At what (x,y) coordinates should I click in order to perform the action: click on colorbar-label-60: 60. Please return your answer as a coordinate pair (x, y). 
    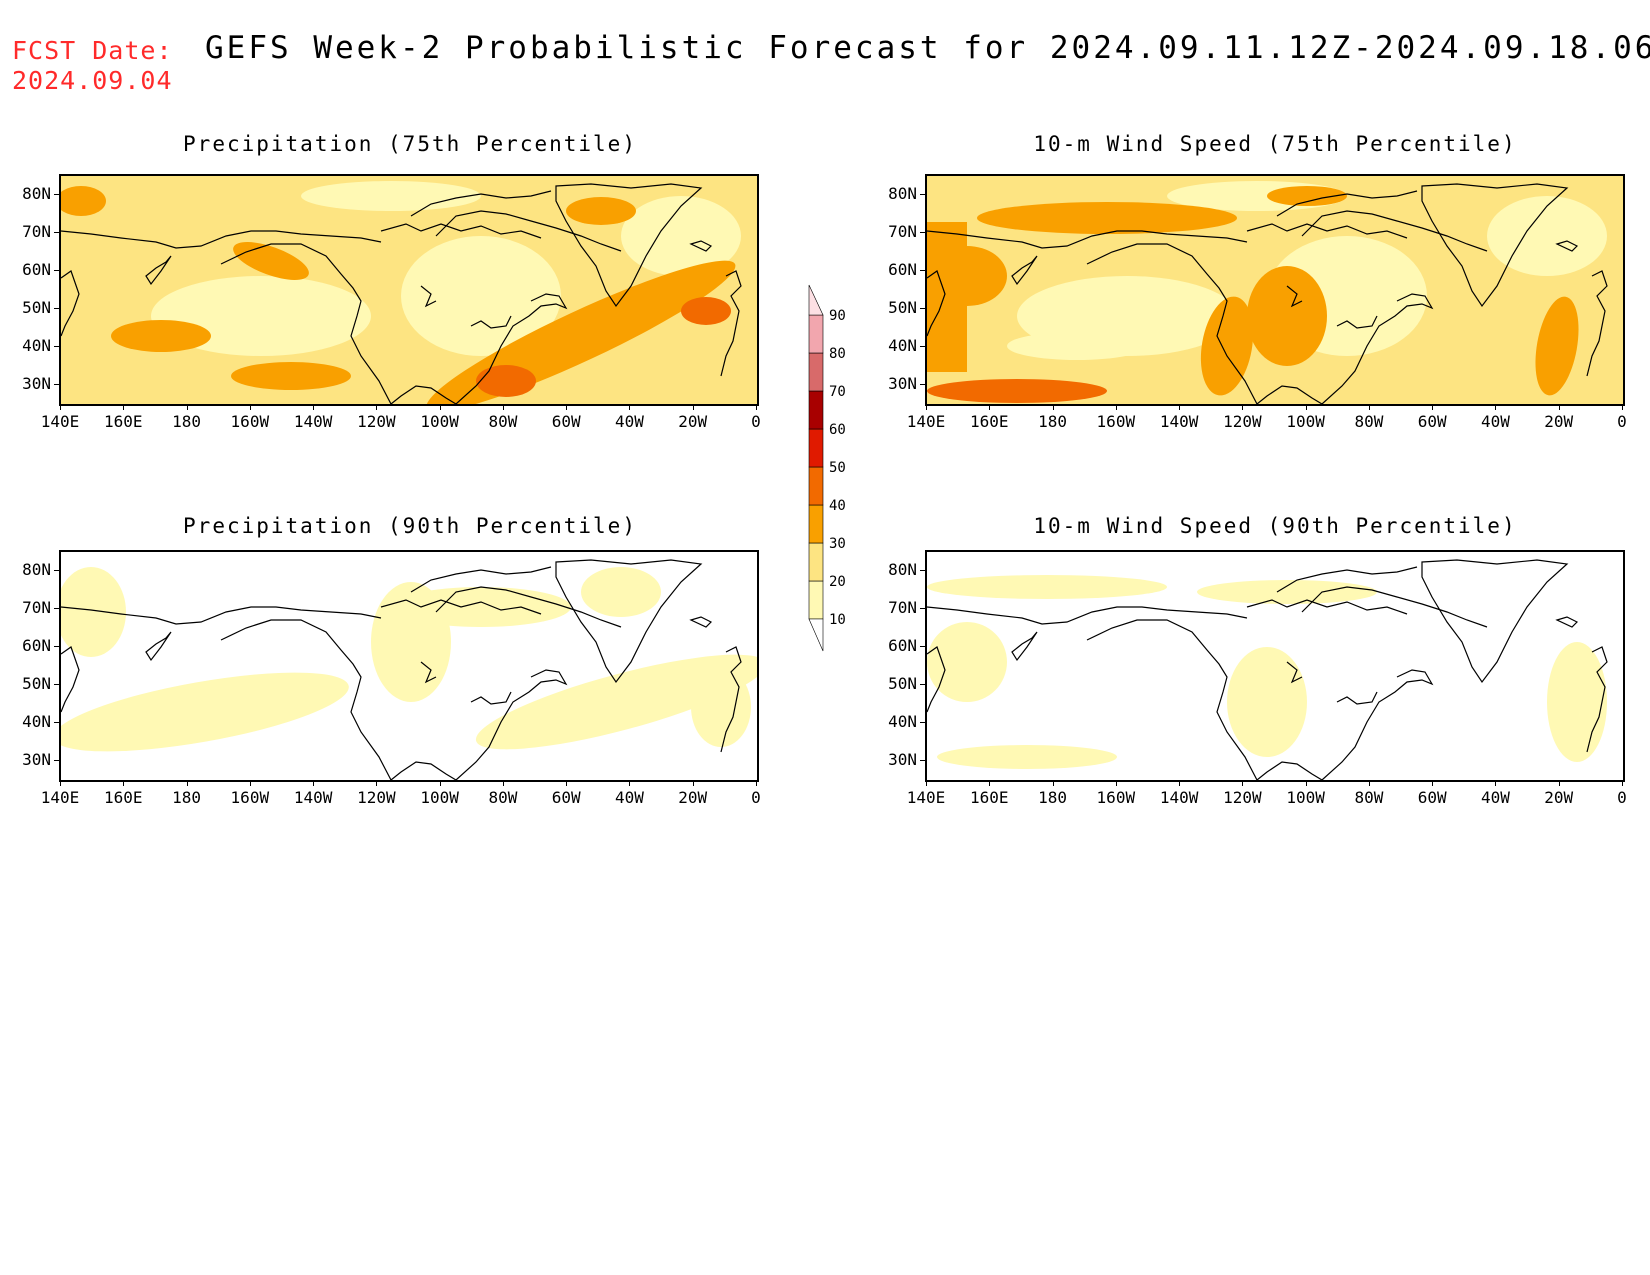
    Looking at the image, I should click on (837, 430).